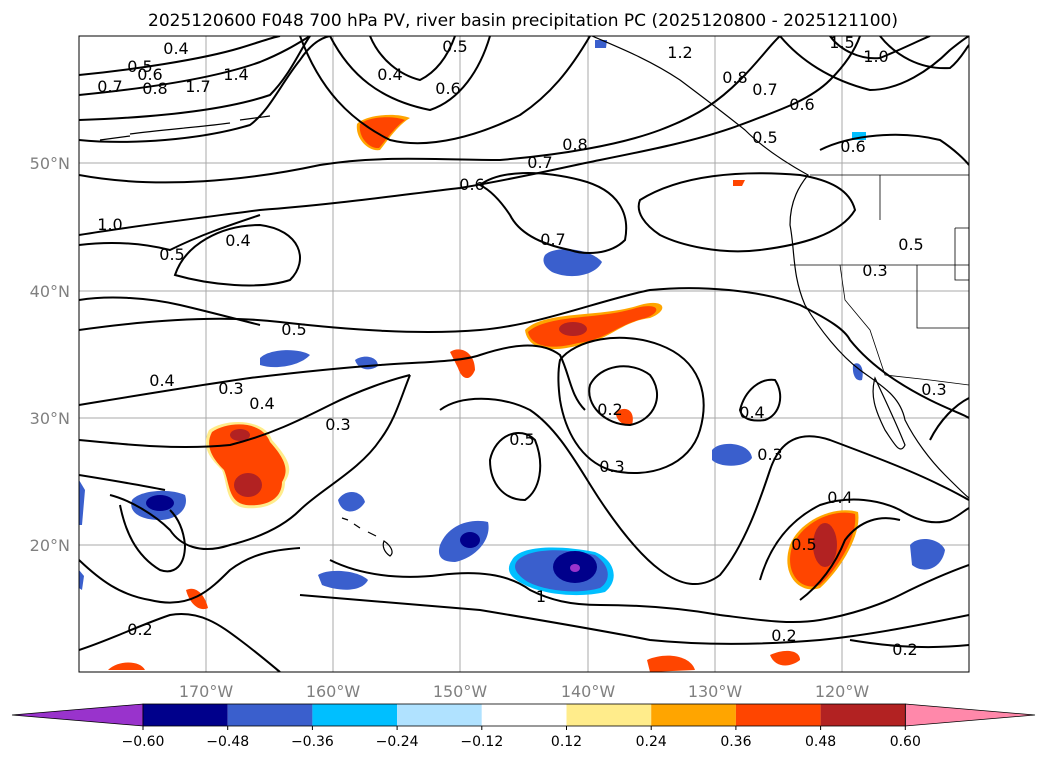 This screenshot has width=1047, height=765. Describe the element at coordinates (735, 742) in the screenshot. I see `colorbar-tick-label: 0.36` at that location.